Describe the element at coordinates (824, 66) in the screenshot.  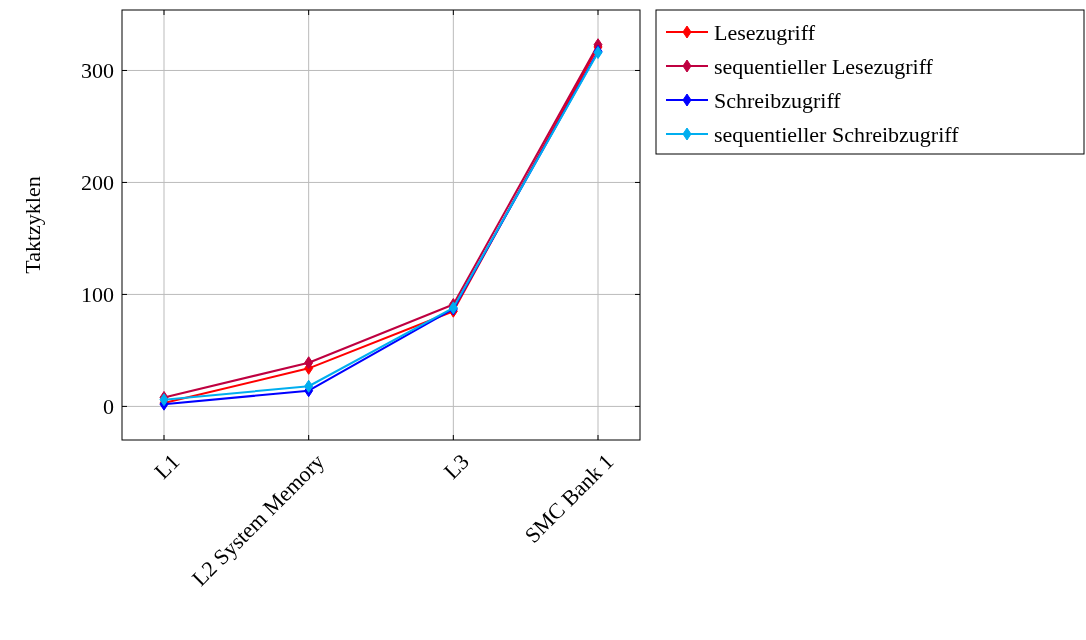
I see `legend-label: sequentieller Lesezugriff` at that location.